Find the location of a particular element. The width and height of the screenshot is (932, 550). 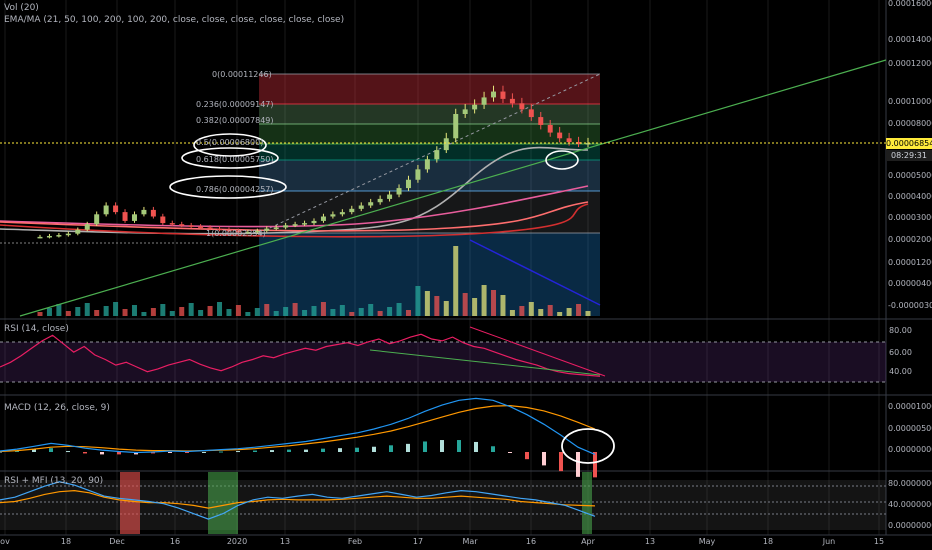

rsi-label: RSI (14, close) is located at coordinates (36, 329).